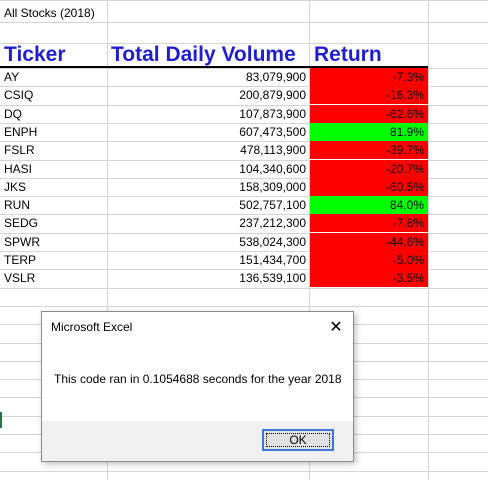 The width and height of the screenshot is (488, 480). I want to click on return-cell: -16.3%, so click(369, 95).